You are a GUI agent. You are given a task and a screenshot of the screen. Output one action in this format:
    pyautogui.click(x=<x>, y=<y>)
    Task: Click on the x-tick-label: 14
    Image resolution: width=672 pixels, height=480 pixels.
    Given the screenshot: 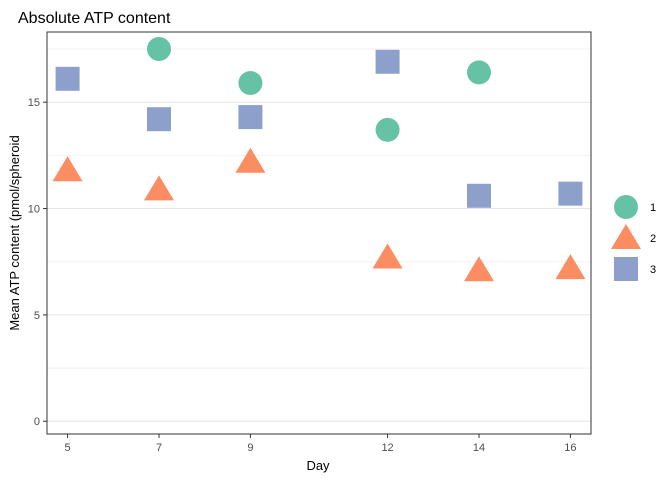 What is the action you would take?
    pyautogui.click(x=479, y=448)
    